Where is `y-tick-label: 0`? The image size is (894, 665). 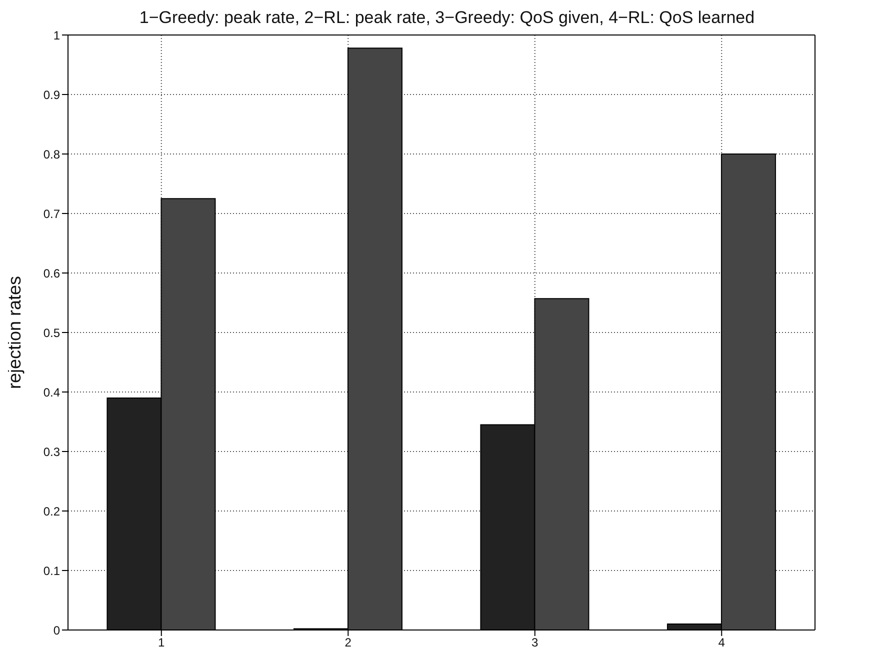 y-tick-label: 0 is located at coordinates (56, 630).